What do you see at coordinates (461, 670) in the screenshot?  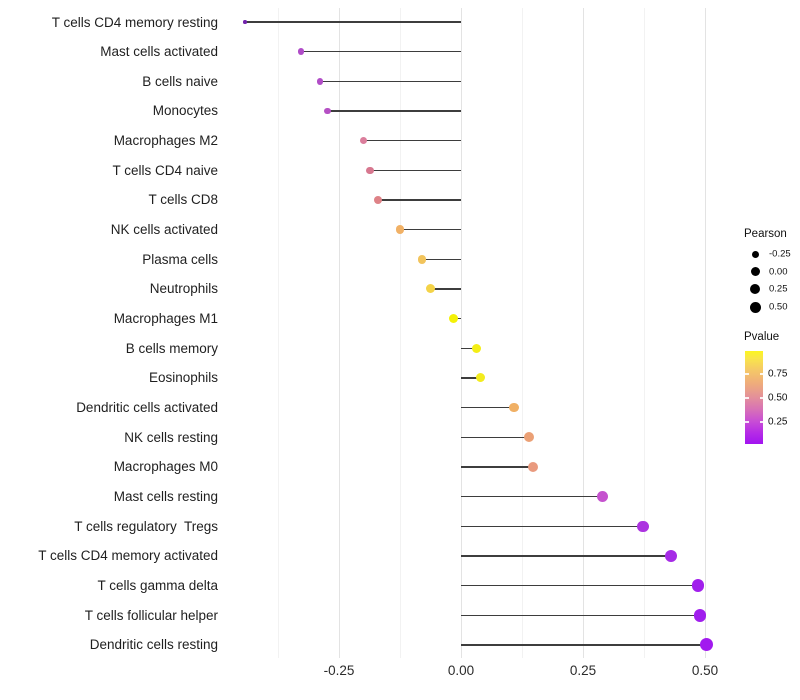 I see `x-axis-tick-label: 0.00` at bounding box center [461, 670].